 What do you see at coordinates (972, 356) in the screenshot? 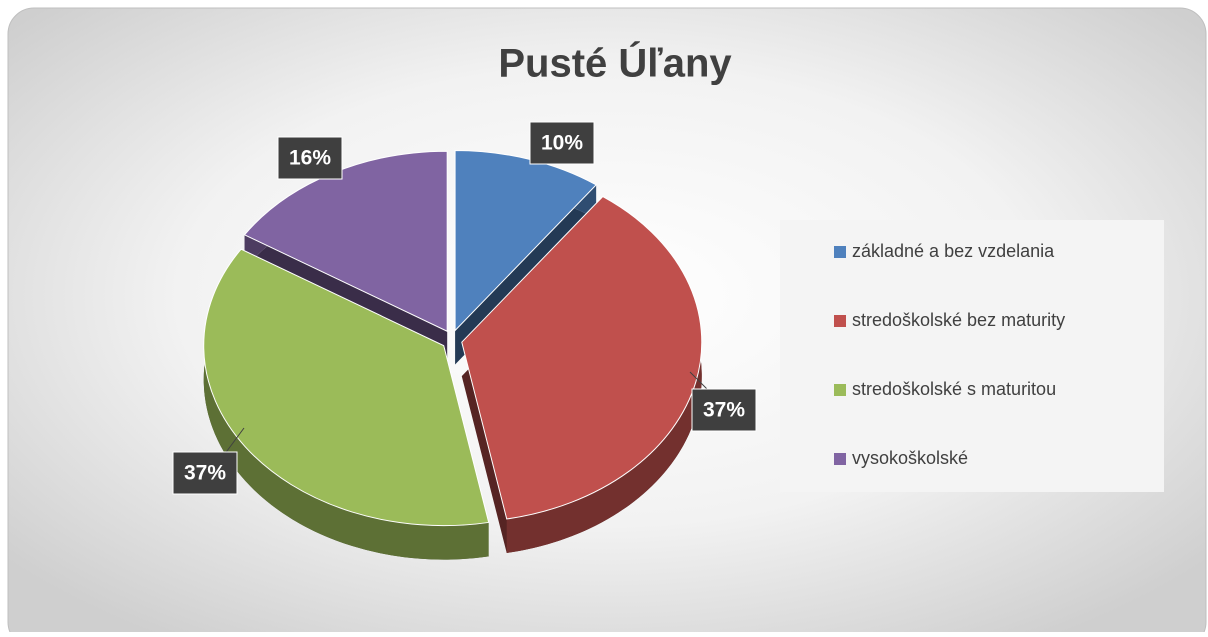
I see `legend-box` at bounding box center [972, 356].